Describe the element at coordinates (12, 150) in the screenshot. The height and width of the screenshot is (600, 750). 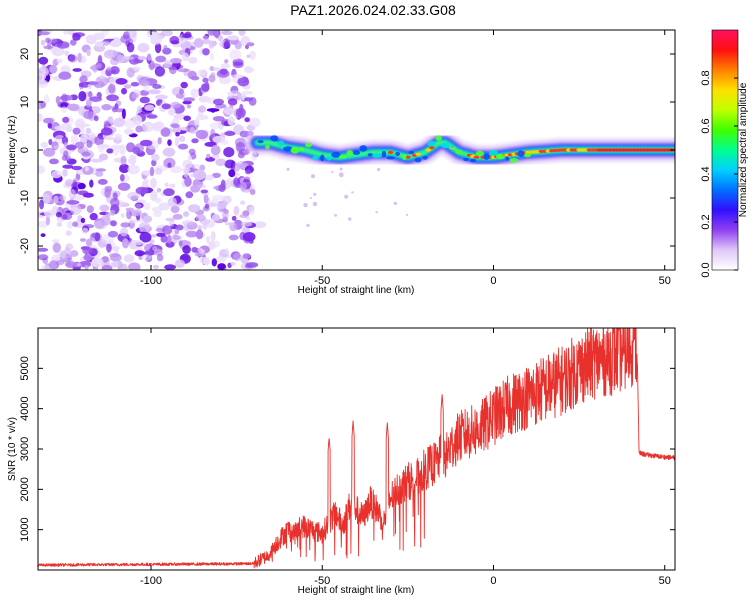
I see `spectrogram-y-axis-label: Frequency (Hz)` at that location.